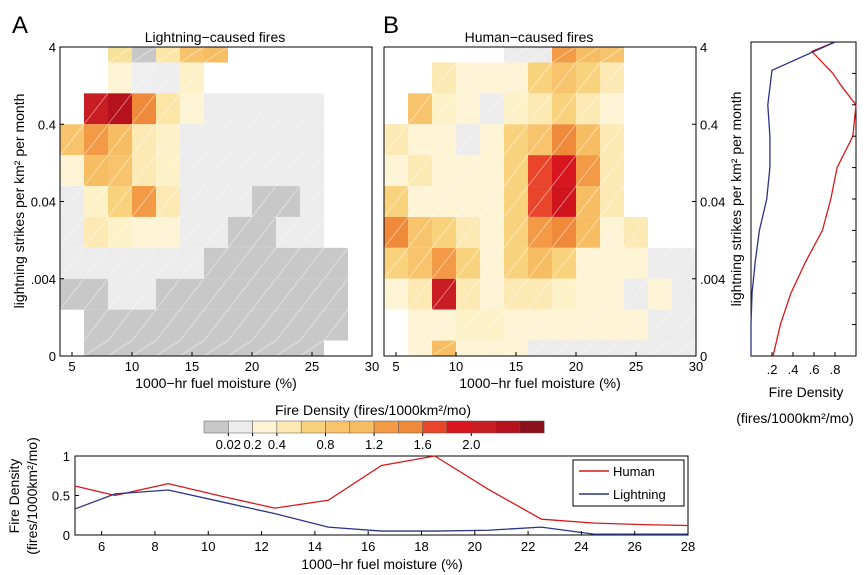 The height and width of the screenshot is (575, 864). What do you see at coordinates (516, 366) in the screenshot?
I see `heatmap-human-x-tick-label: 15` at bounding box center [516, 366].